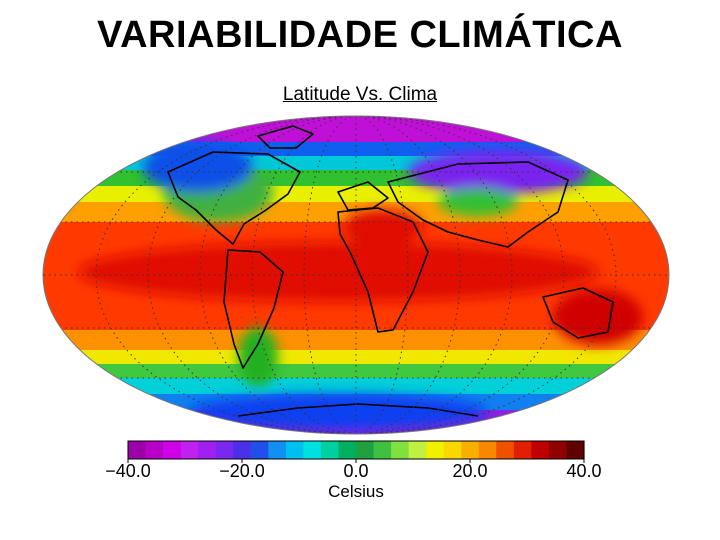 The width and height of the screenshot is (720, 540). What do you see at coordinates (383, 270) in the screenshot?
I see `africa` at bounding box center [383, 270].